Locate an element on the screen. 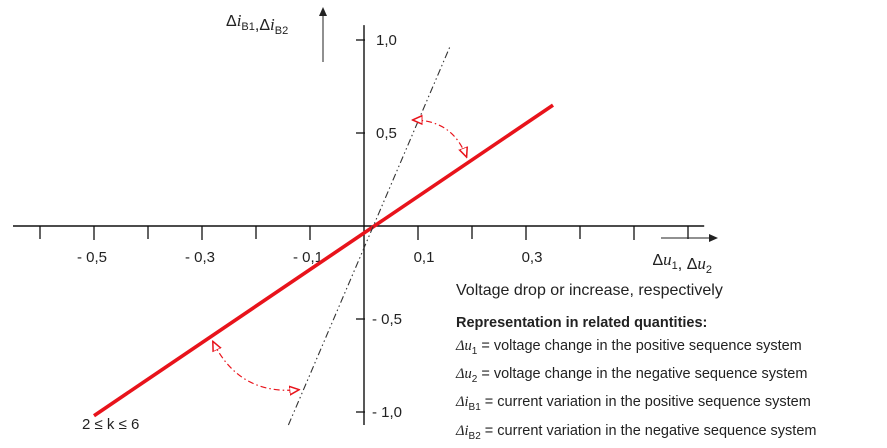 This screenshot has width=887, height=448. y-label-arrowhead is located at coordinates (323, 11).